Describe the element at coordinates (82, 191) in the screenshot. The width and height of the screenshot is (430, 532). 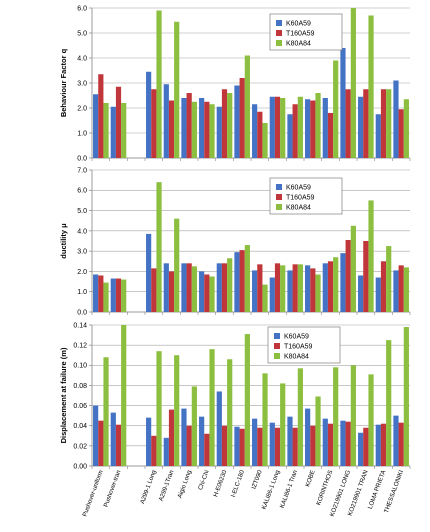
I see `y-tick-label: 6.0` at that location.